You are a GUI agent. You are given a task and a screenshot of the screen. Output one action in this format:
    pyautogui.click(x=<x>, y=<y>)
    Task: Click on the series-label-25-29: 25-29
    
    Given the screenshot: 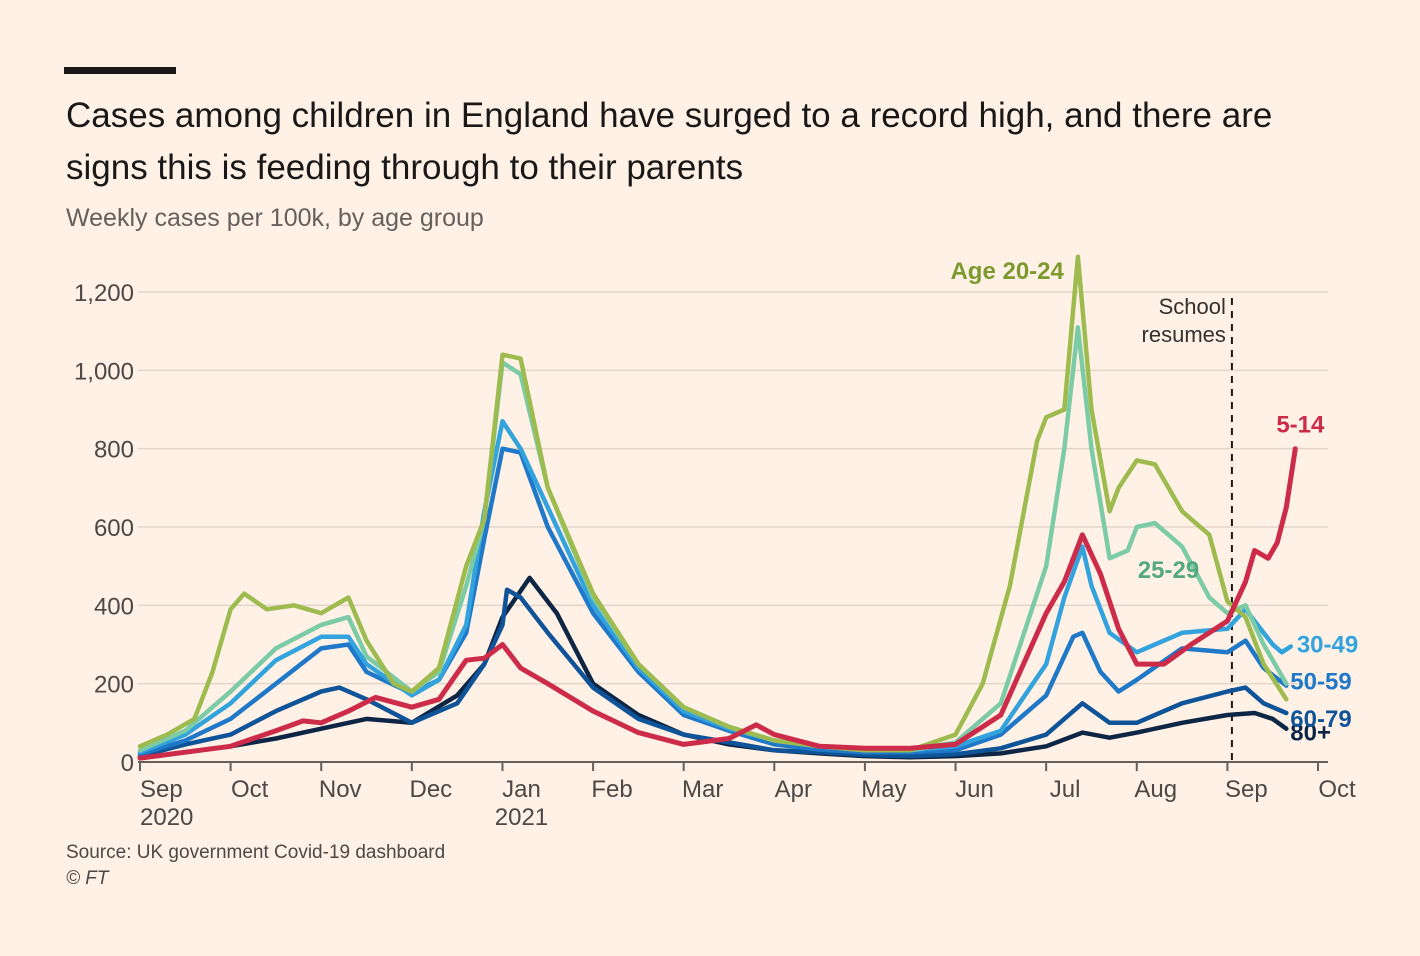 What is the action you would take?
    pyautogui.click(x=1168, y=570)
    